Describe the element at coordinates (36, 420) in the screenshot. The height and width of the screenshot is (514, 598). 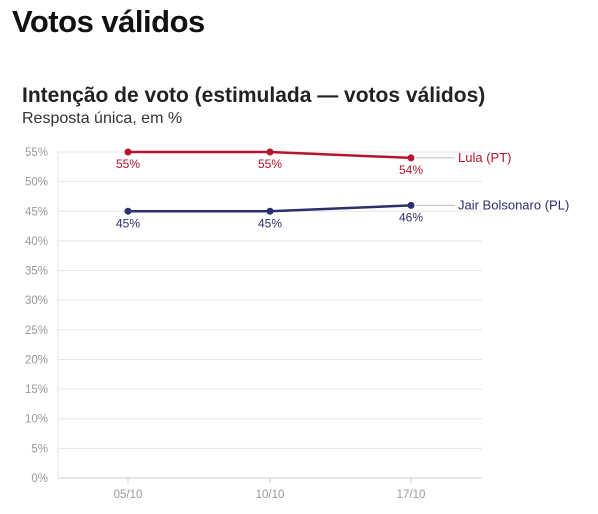
I see `y-tick-label: 10%` at that location.